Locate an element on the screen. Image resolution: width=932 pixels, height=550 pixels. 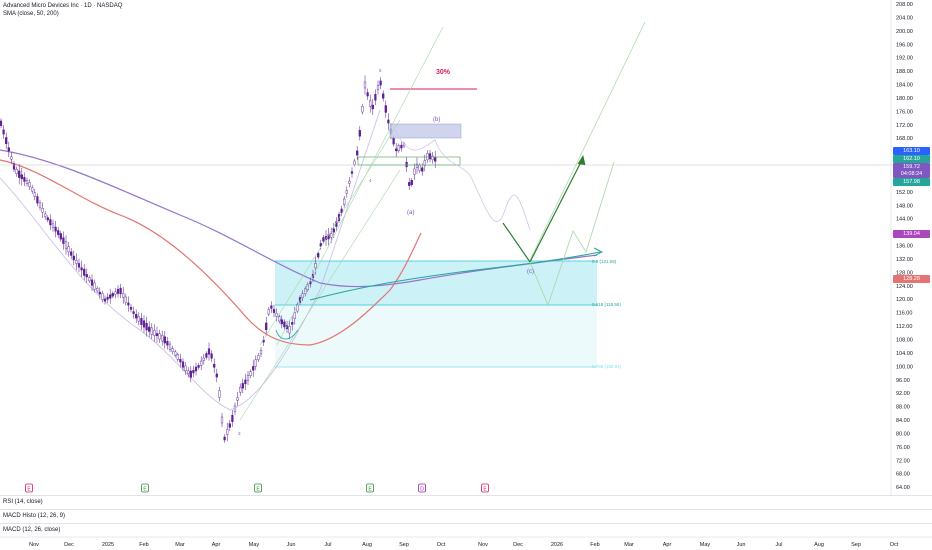
wave-4-label: 4 is located at coordinates (370, 180).